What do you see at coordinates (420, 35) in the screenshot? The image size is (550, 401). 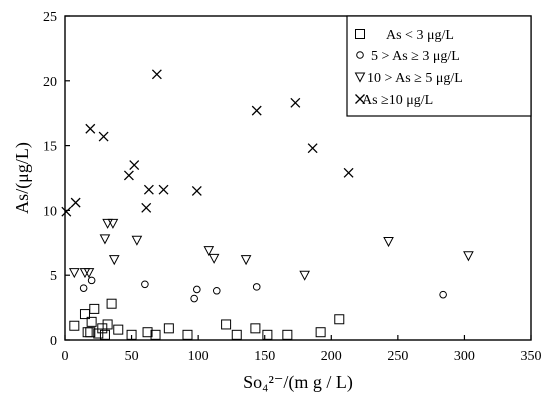 I see `legend-label: As < 3 μg/L` at bounding box center [420, 35].